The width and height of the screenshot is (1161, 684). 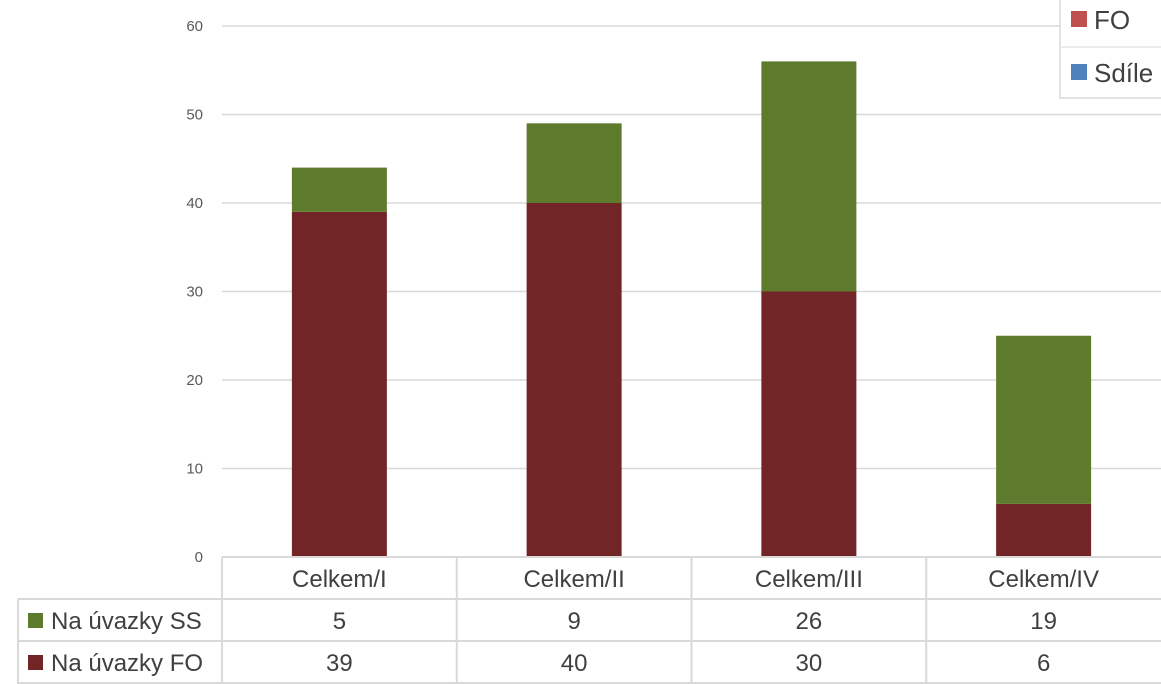 I want to click on table-value: 40, so click(x=574, y=663).